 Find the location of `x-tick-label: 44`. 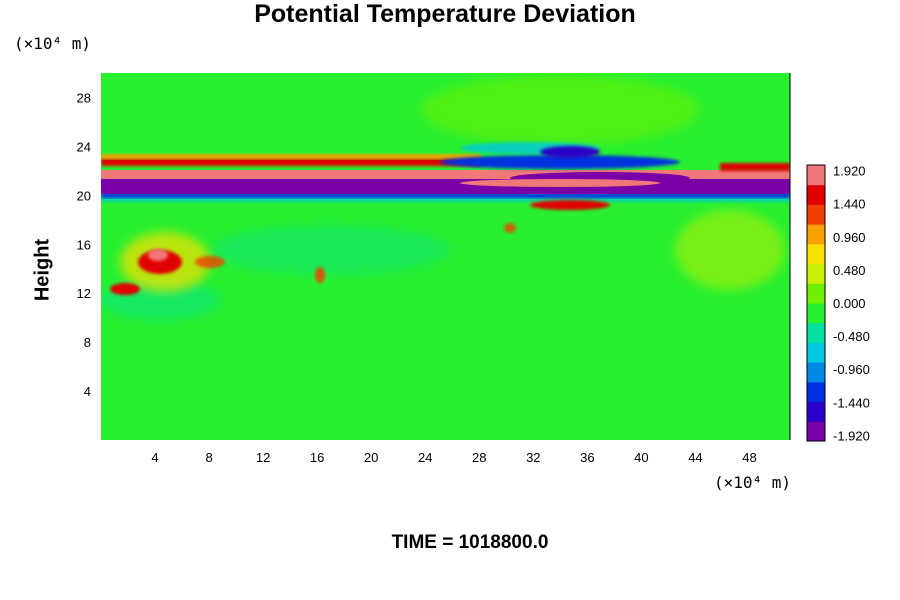

x-tick-label: 44 is located at coordinates (695, 457).